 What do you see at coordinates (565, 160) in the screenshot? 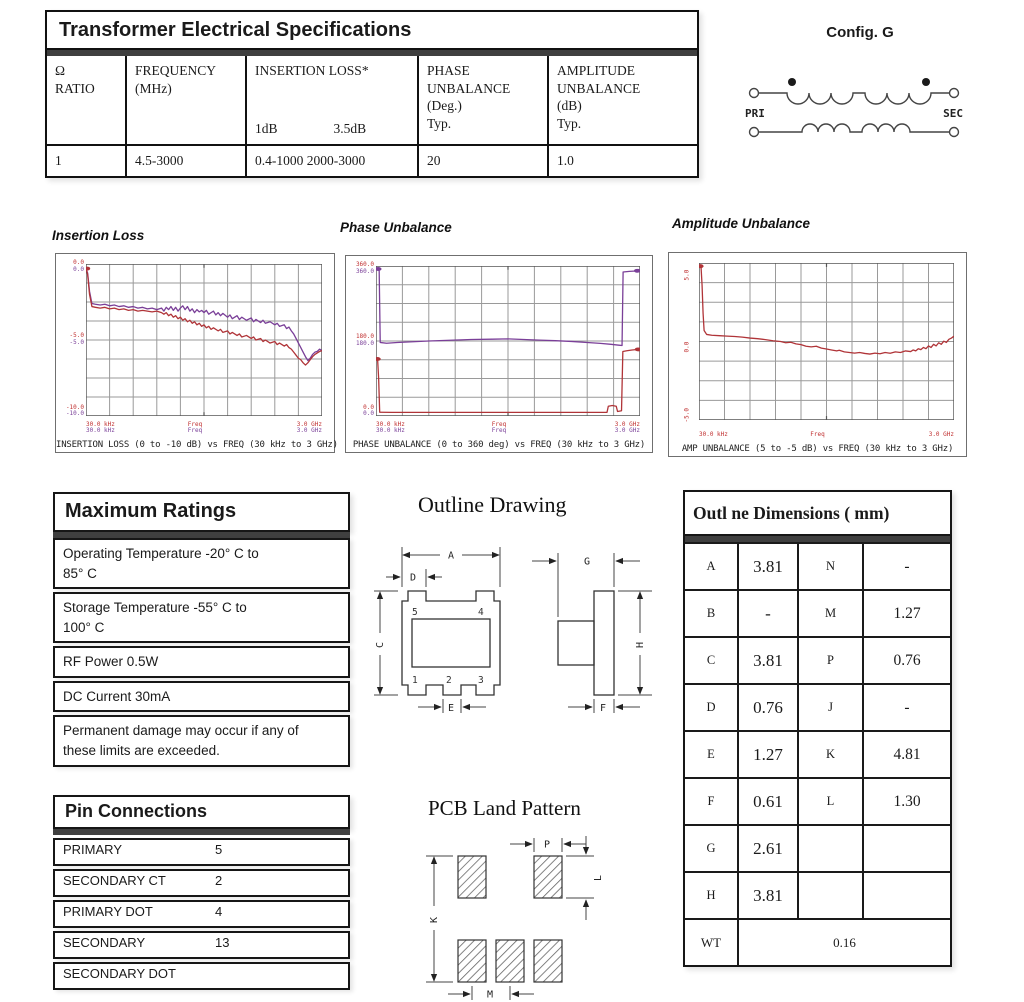
I see `cell-amplitude: 1.0` at bounding box center [565, 160].